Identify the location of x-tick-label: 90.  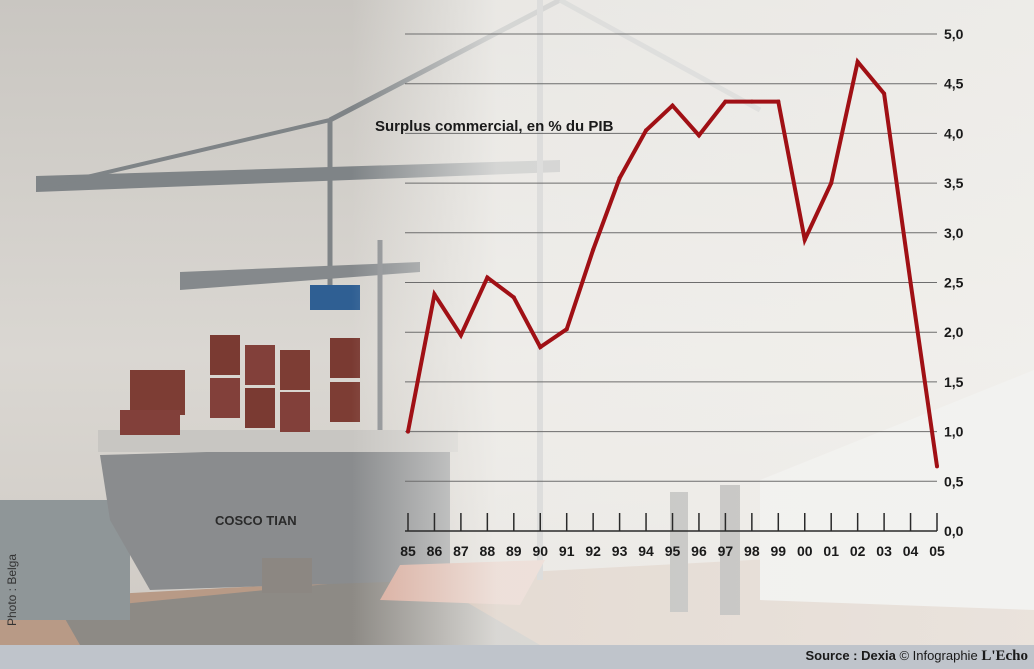
(540, 551).